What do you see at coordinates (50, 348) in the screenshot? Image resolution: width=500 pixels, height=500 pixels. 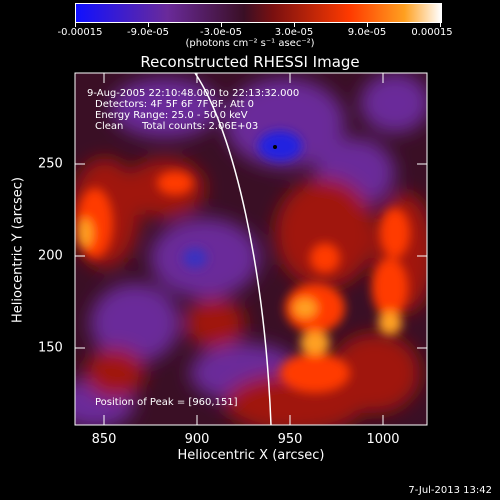 I see `y-tick-label: 150` at bounding box center [50, 348].